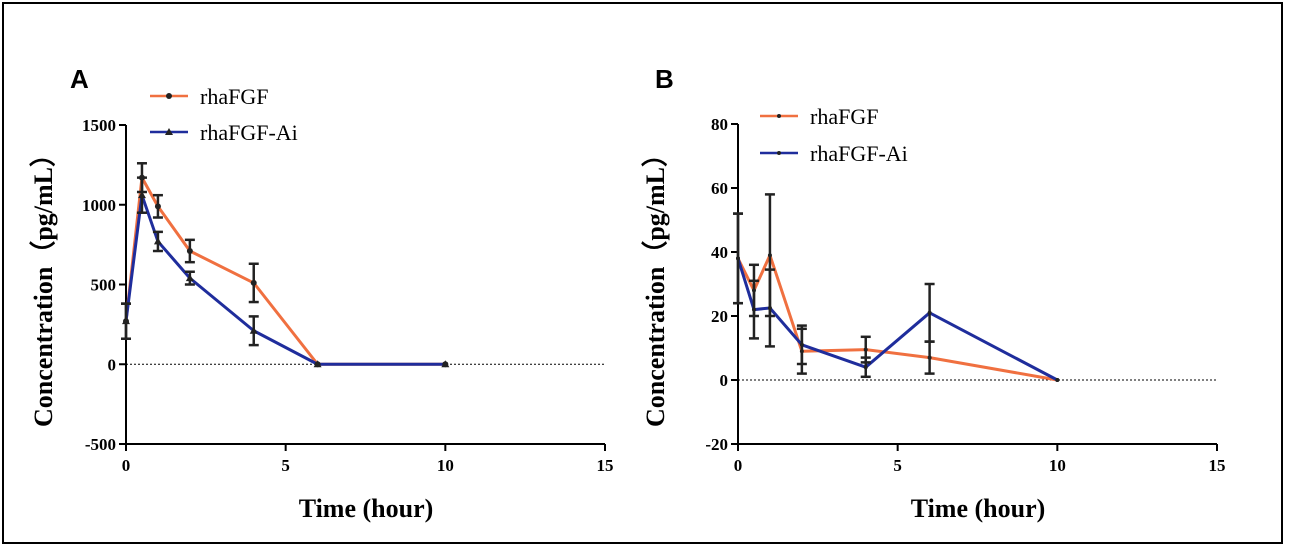 The height and width of the screenshot is (548, 1289). I want to click on legend-a: rhaFGF rhaFGF-Ai, so click(224, 114).